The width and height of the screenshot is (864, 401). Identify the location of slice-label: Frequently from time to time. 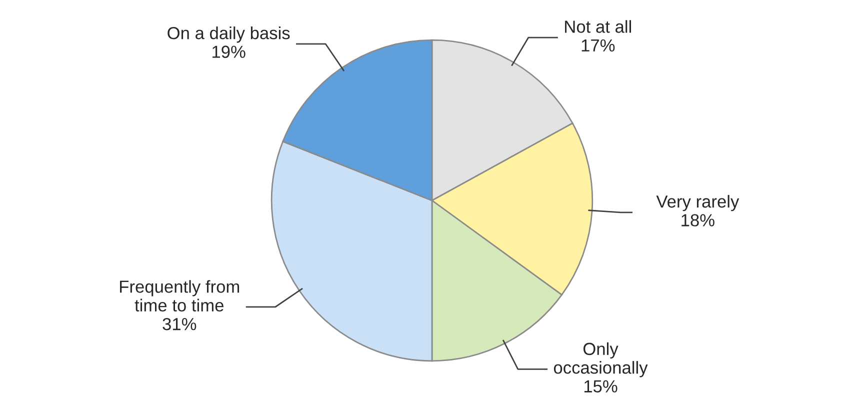
(180, 296).